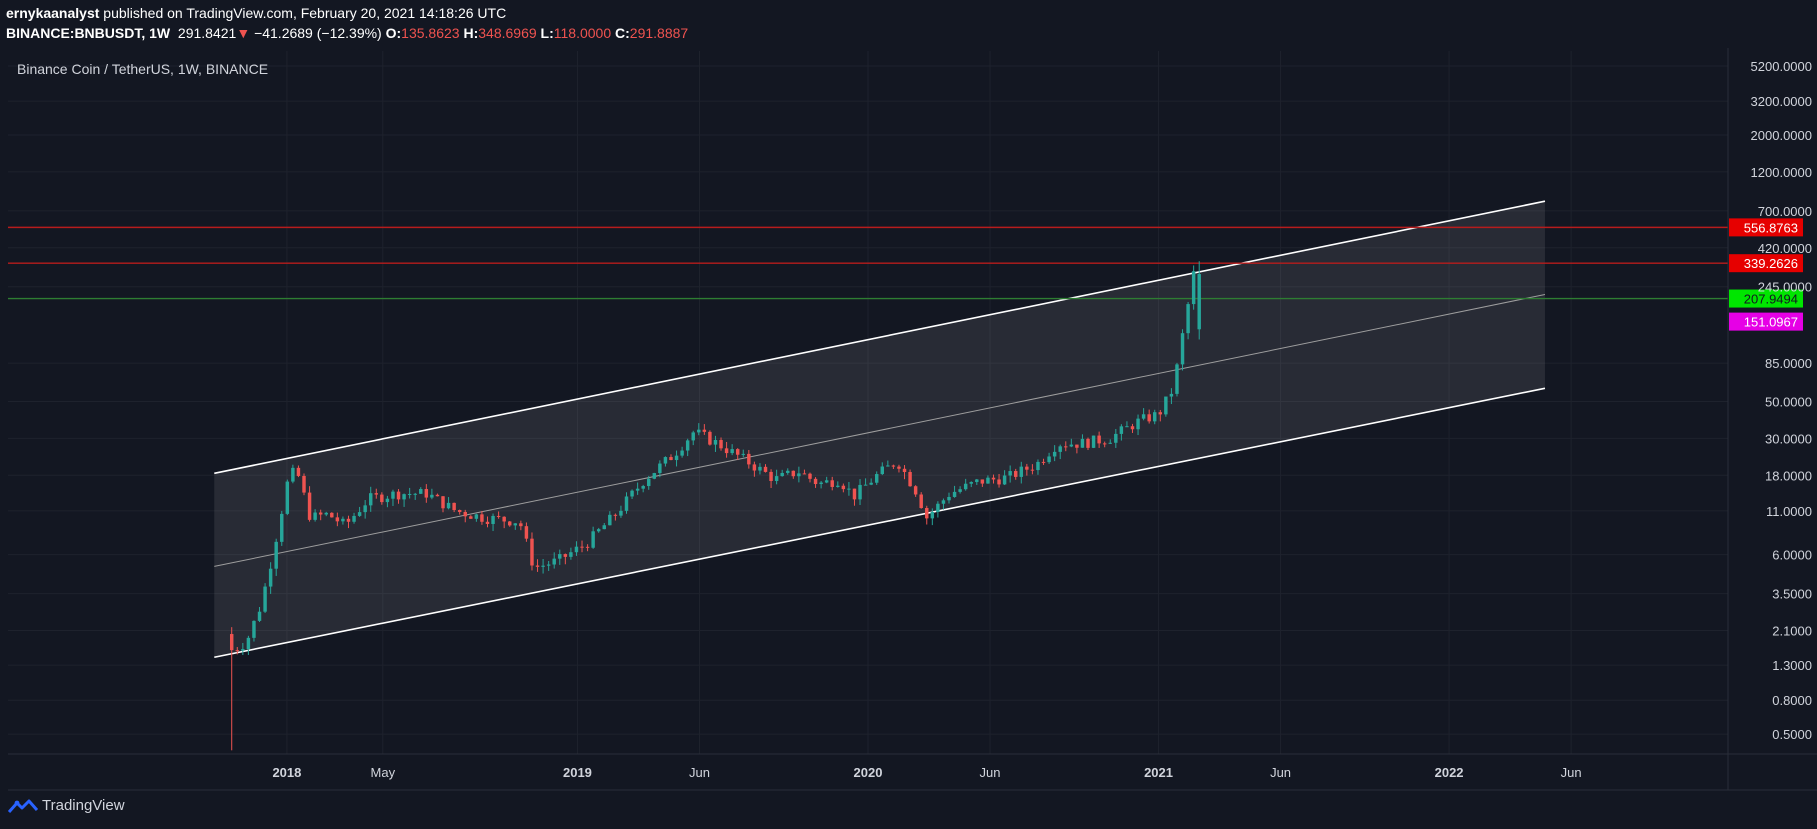 Image resolution: width=1817 pixels, height=829 pixels. I want to click on time-axis: 2018 May 2019 Jun 2020 Jun 2021 Jun 2022 Jun, so click(912, 772).